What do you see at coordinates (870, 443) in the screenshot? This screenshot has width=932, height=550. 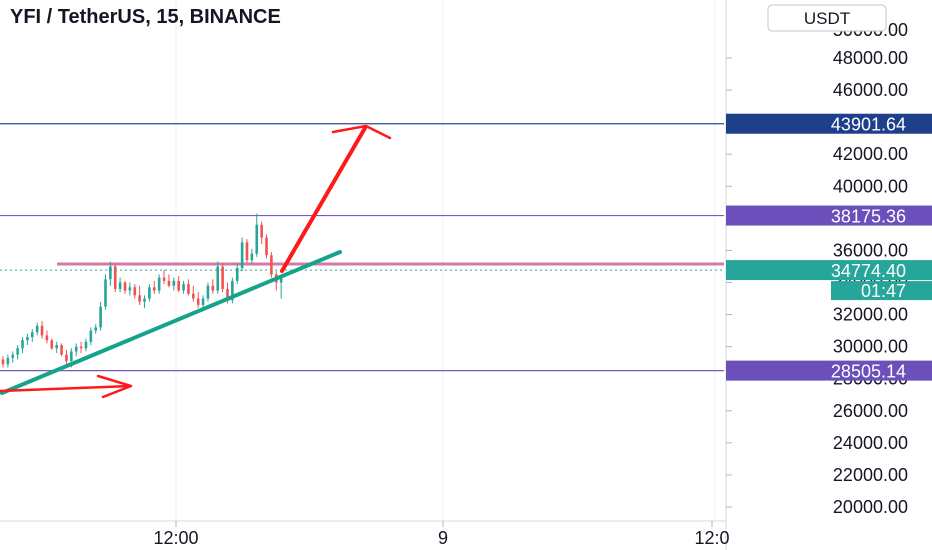 I see `y-tick-label: 24000.00` at bounding box center [870, 443].